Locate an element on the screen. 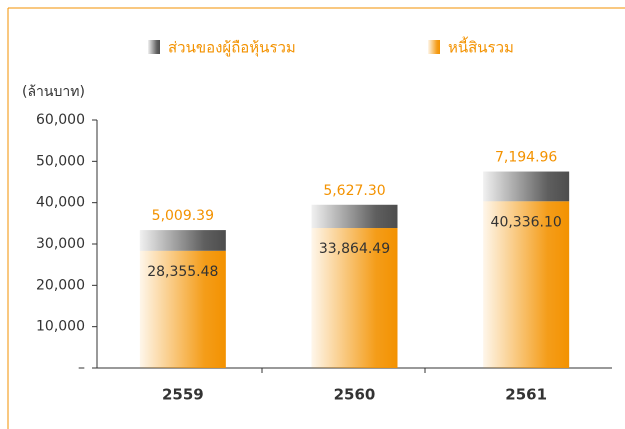 This screenshot has height=429, width=625. value-label: 28,355.48 is located at coordinates (182, 272).